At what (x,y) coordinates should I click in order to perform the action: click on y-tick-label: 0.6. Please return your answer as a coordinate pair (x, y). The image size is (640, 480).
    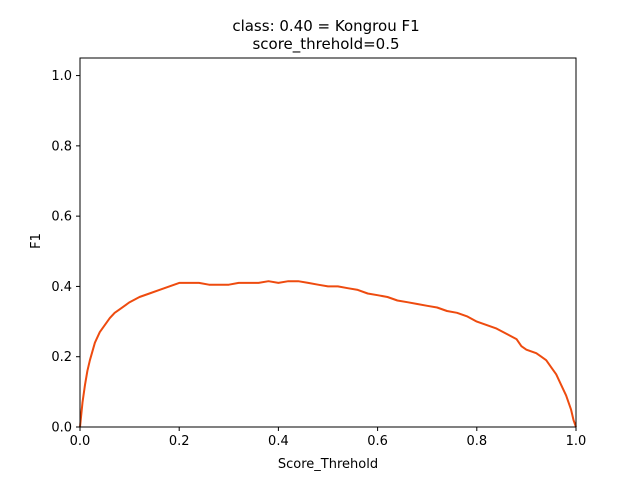
    Looking at the image, I should click on (61, 217).